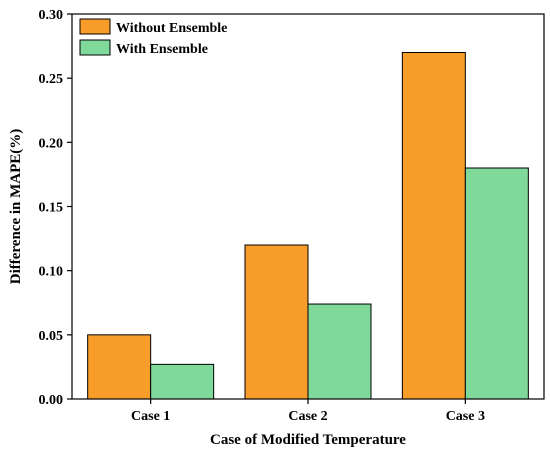  I want to click on x-axis: Case 1 Case 2 Case 3, so click(308, 411).